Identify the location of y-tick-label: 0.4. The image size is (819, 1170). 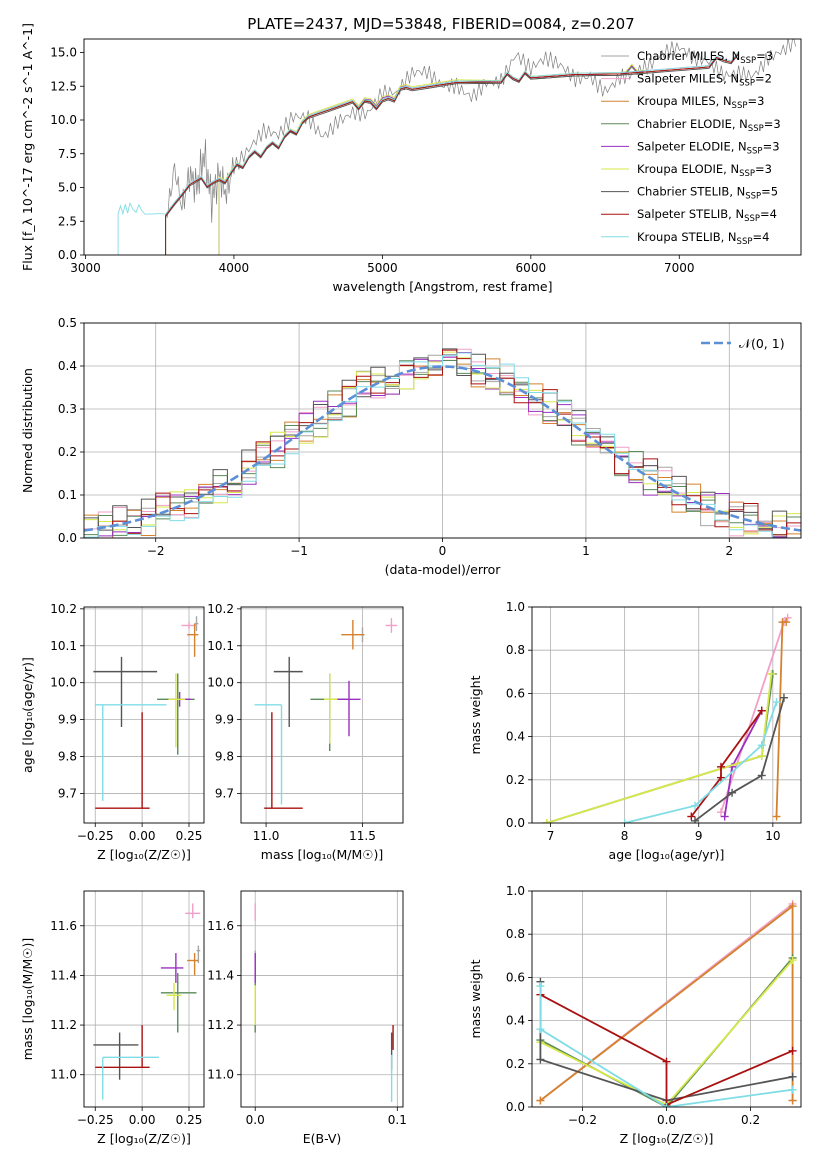
(515, 737).